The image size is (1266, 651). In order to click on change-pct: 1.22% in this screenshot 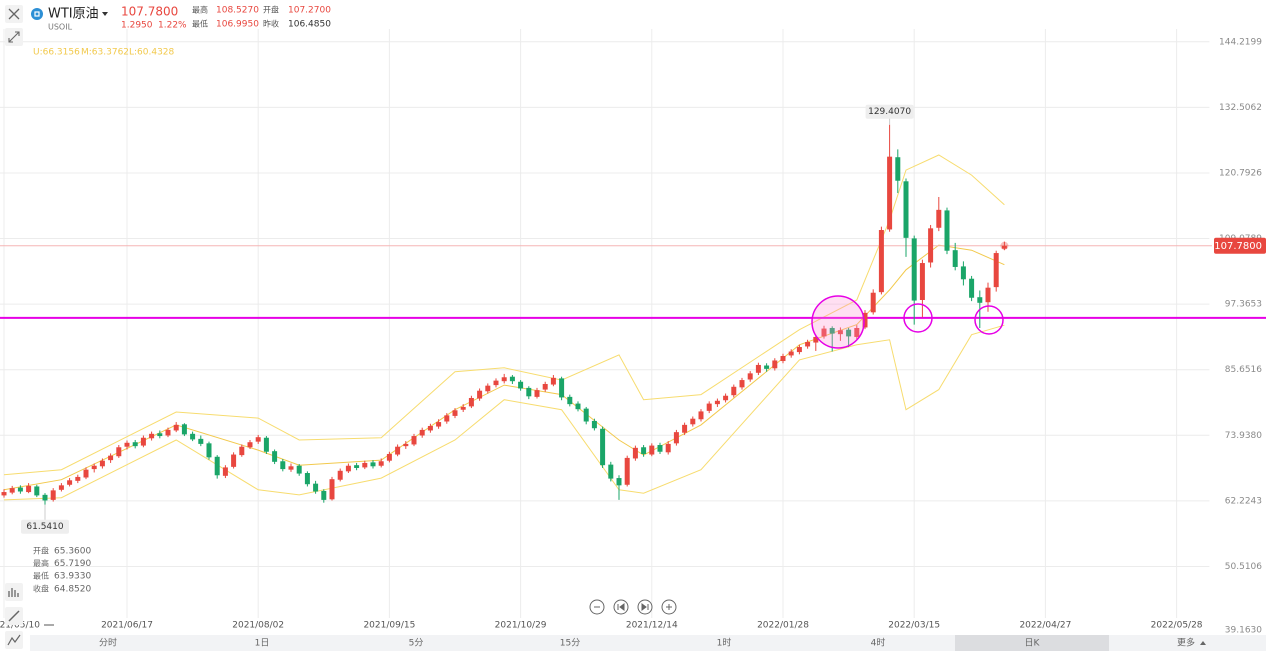, I will do `click(172, 26)`.